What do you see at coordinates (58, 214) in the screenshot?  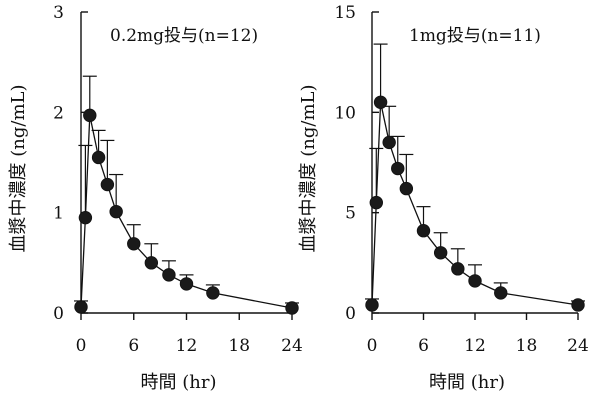 I see `y-tick-label: 1` at bounding box center [58, 214].